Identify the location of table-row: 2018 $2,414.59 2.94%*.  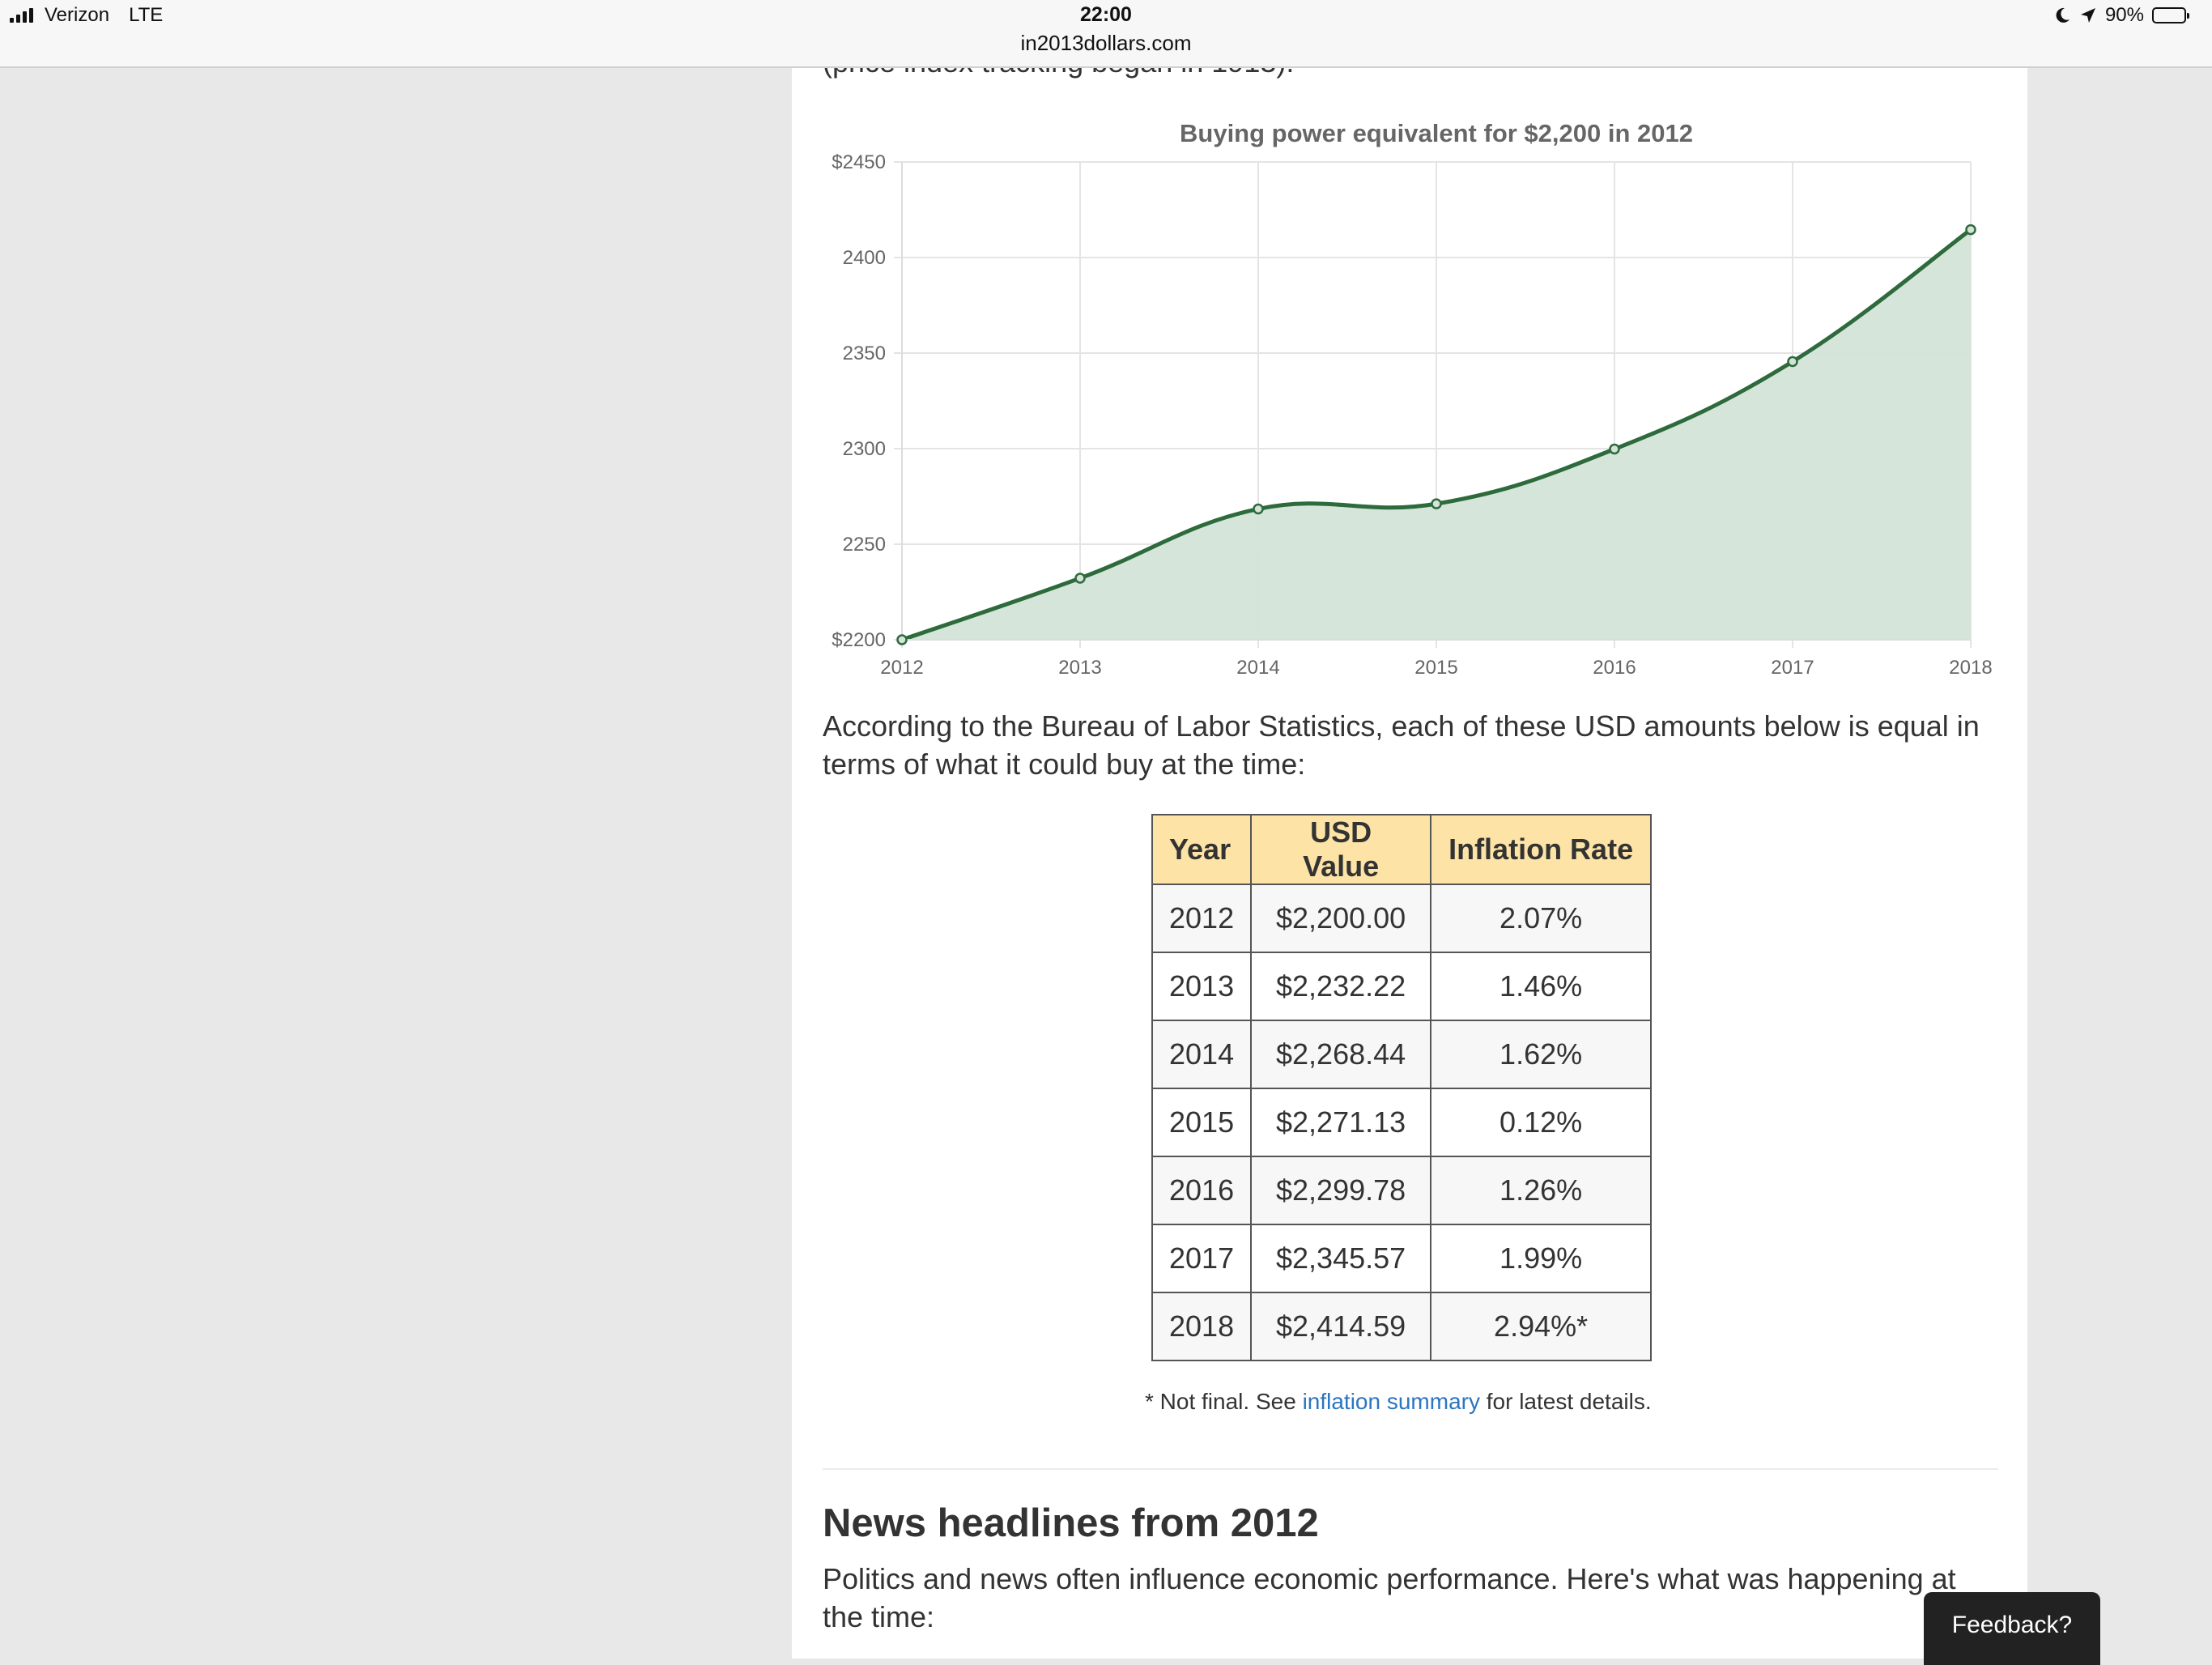
(1402, 1326).